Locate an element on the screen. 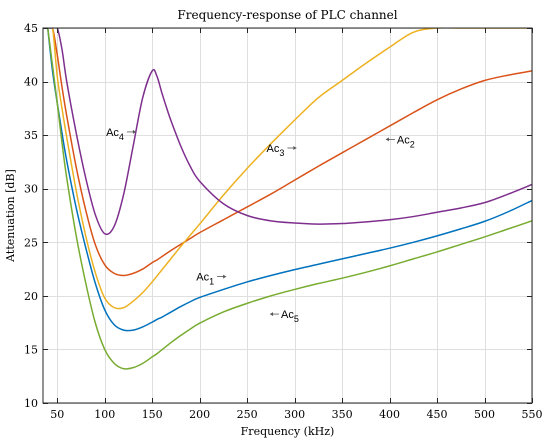 The width and height of the screenshot is (550, 442). annotation-ac3: Ac3 is located at coordinates (282, 150).